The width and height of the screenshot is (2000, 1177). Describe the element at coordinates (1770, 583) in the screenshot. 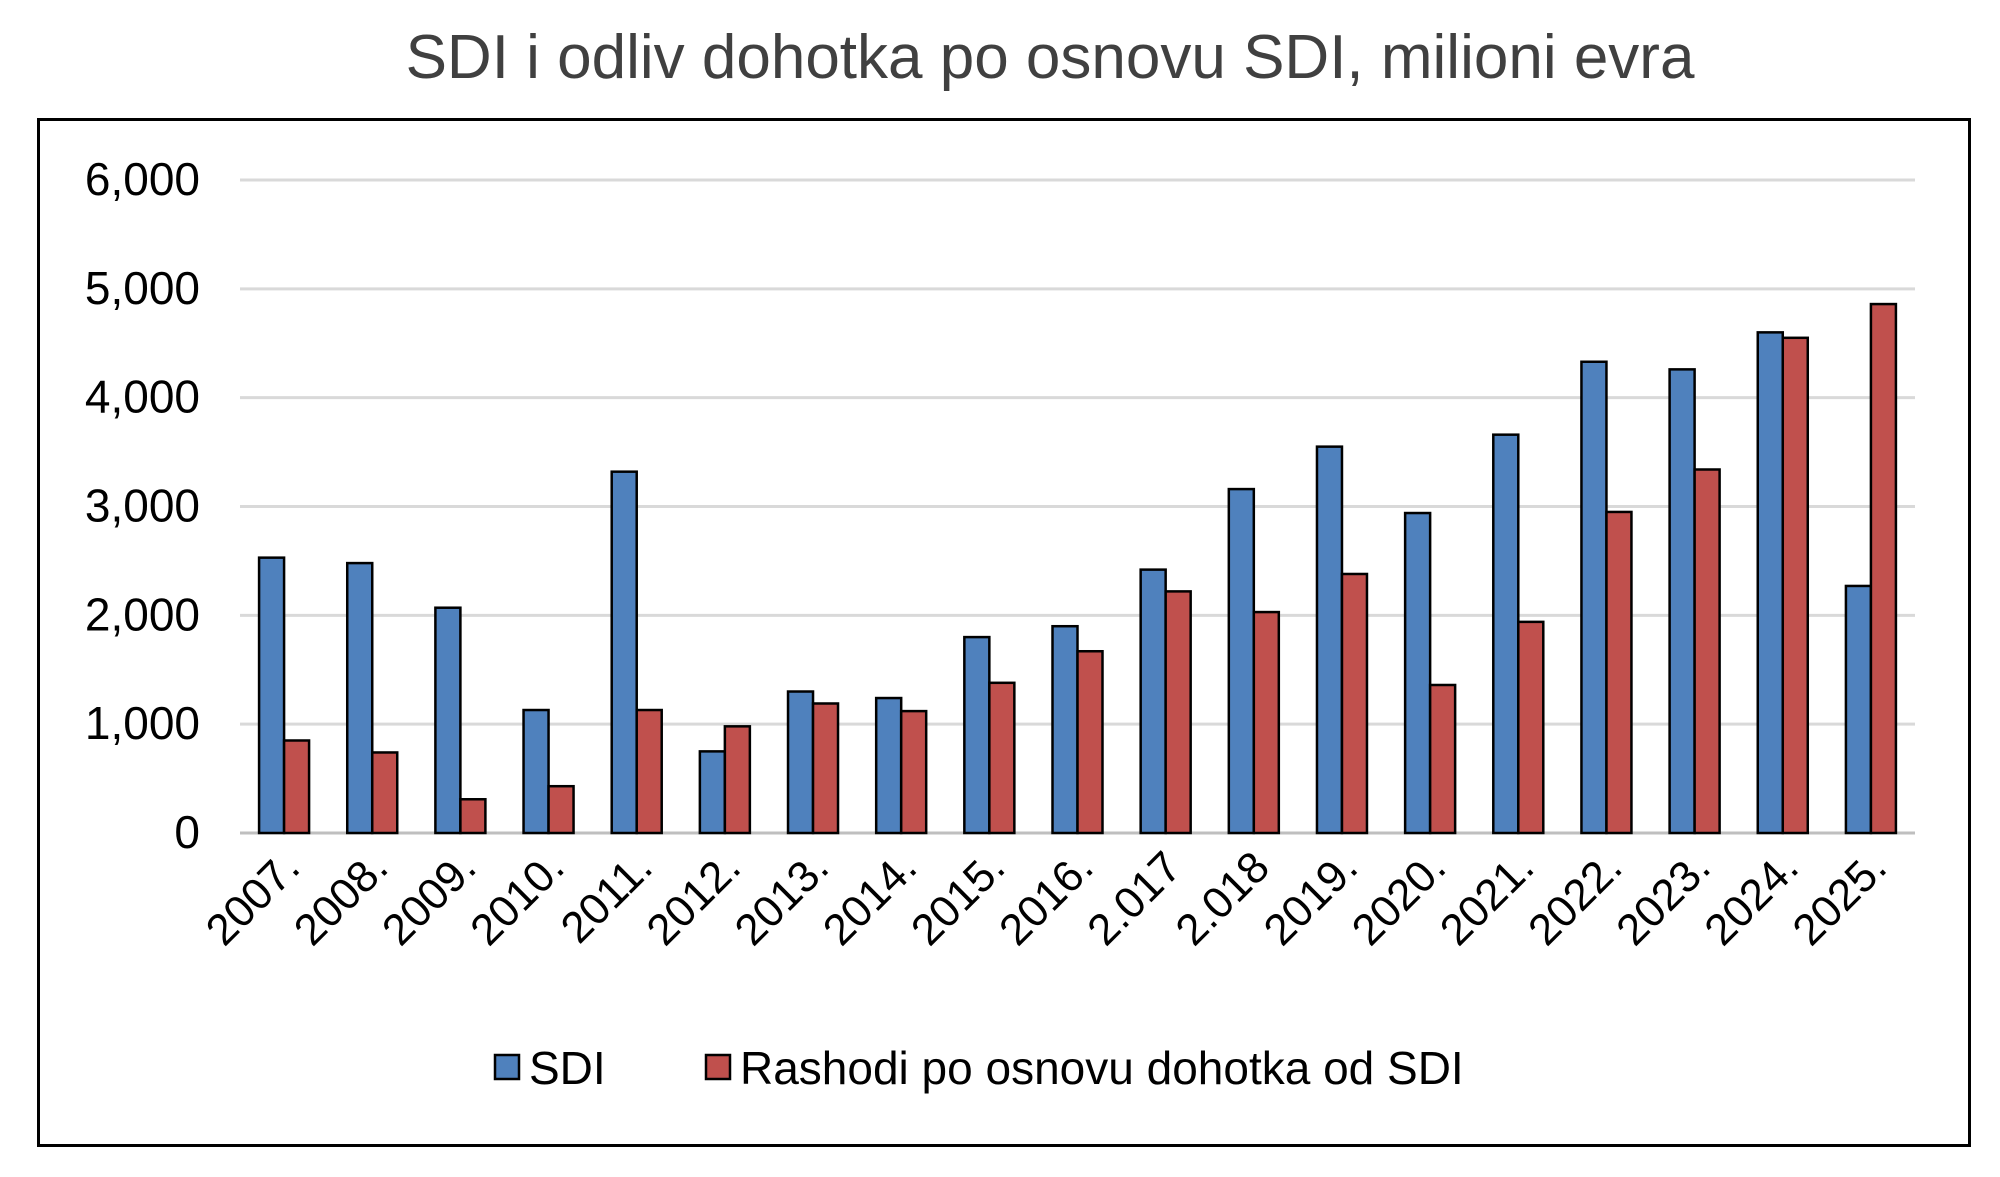

I see `bar-sdi-2024` at that location.